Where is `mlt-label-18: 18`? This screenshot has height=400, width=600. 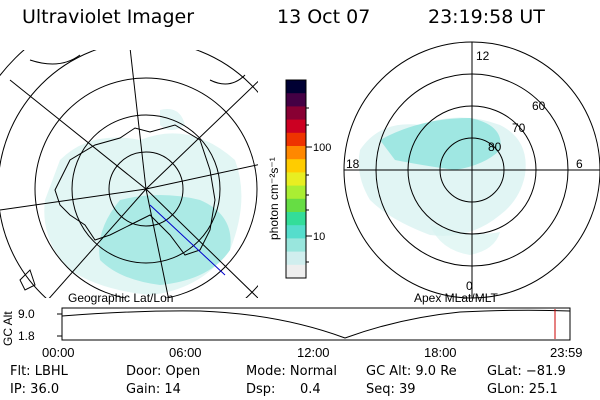 mlt-label-18: 18 is located at coordinates (353, 164).